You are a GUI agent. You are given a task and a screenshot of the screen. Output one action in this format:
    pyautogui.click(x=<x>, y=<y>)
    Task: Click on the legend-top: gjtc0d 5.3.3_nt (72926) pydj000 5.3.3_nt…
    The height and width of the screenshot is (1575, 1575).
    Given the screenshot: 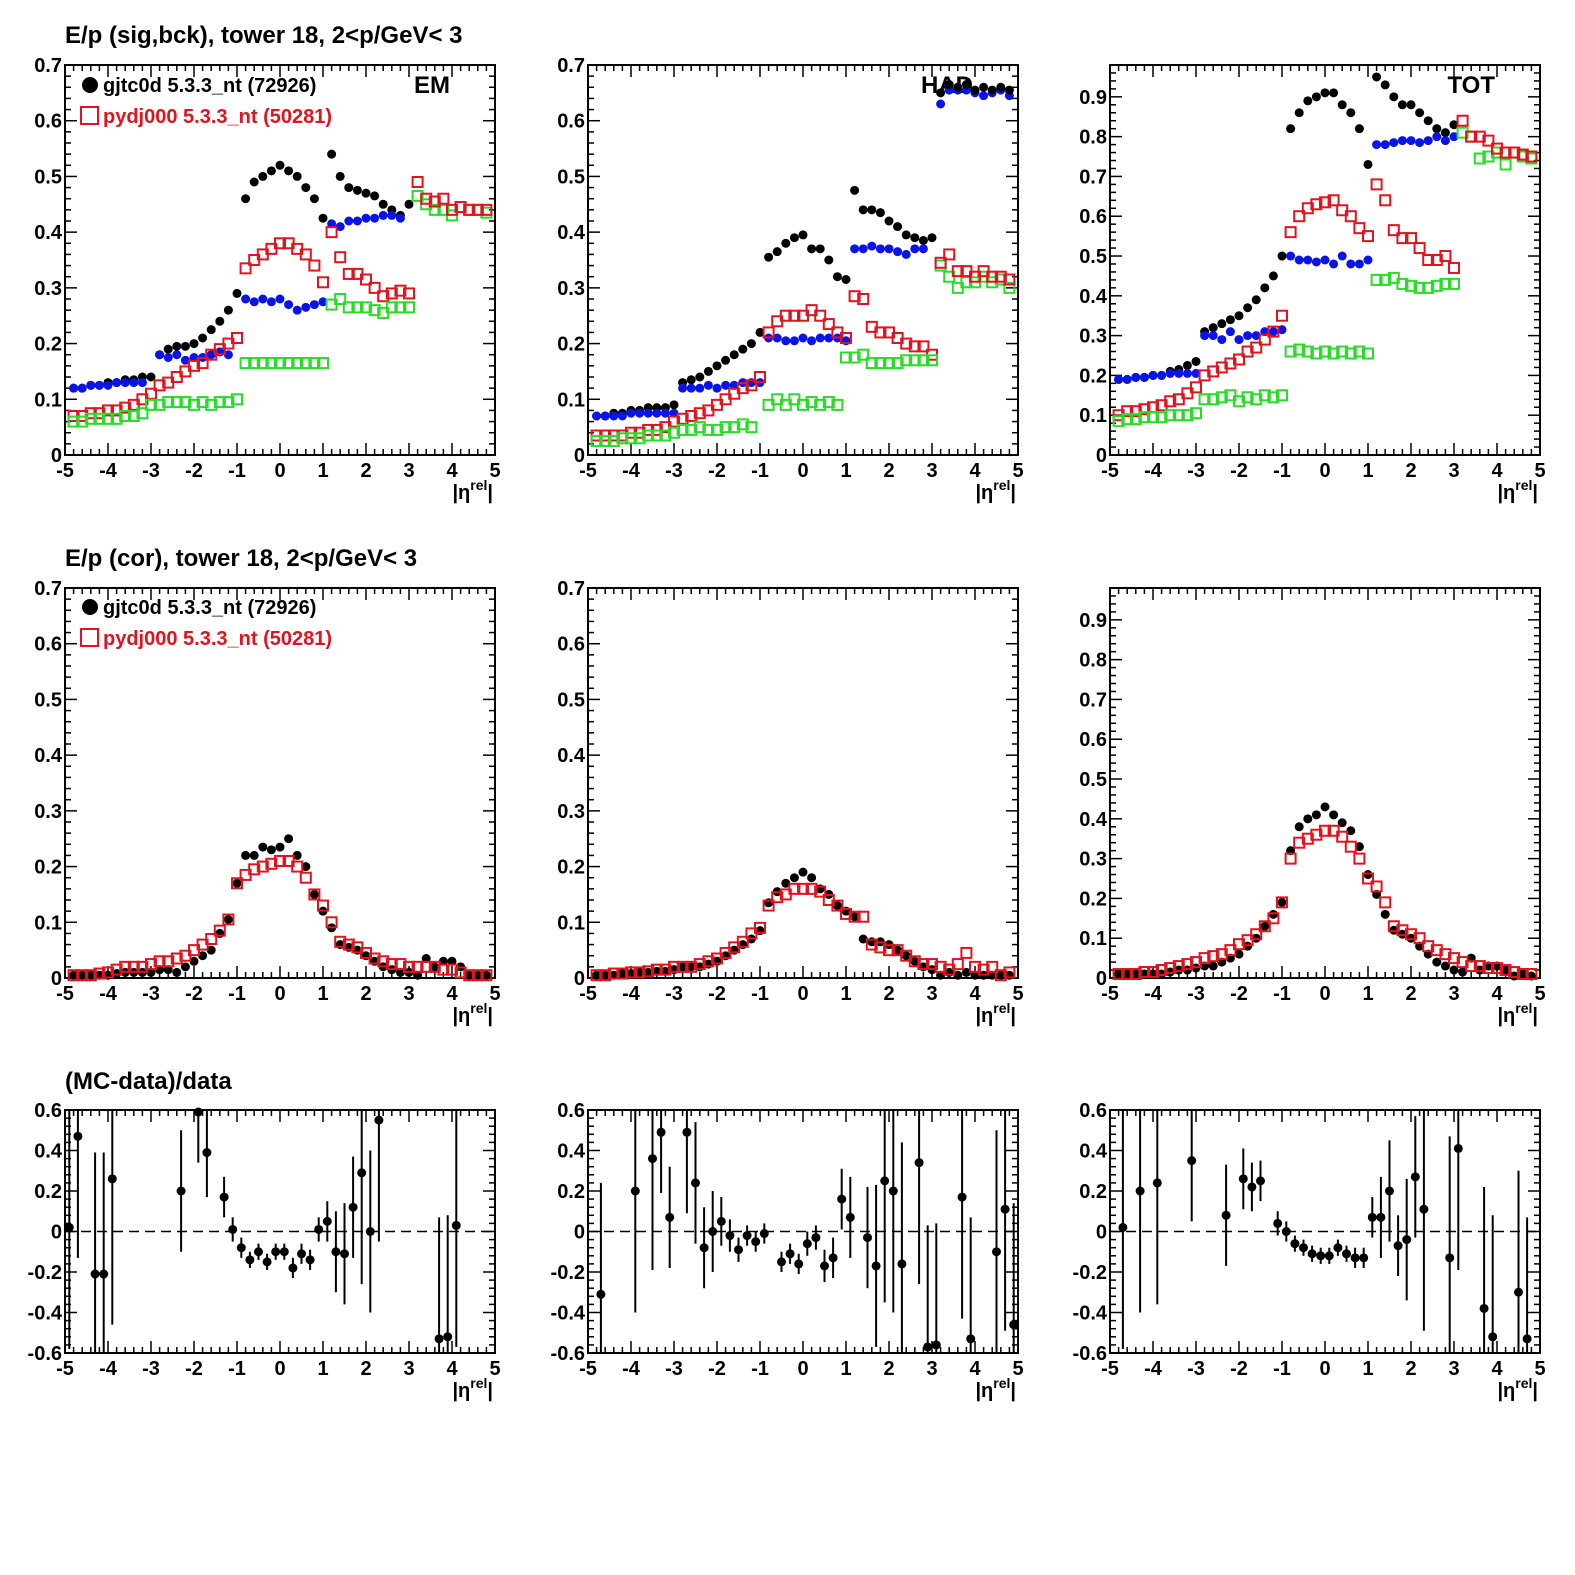 What is the action you would take?
    pyautogui.click(x=206, y=101)
    